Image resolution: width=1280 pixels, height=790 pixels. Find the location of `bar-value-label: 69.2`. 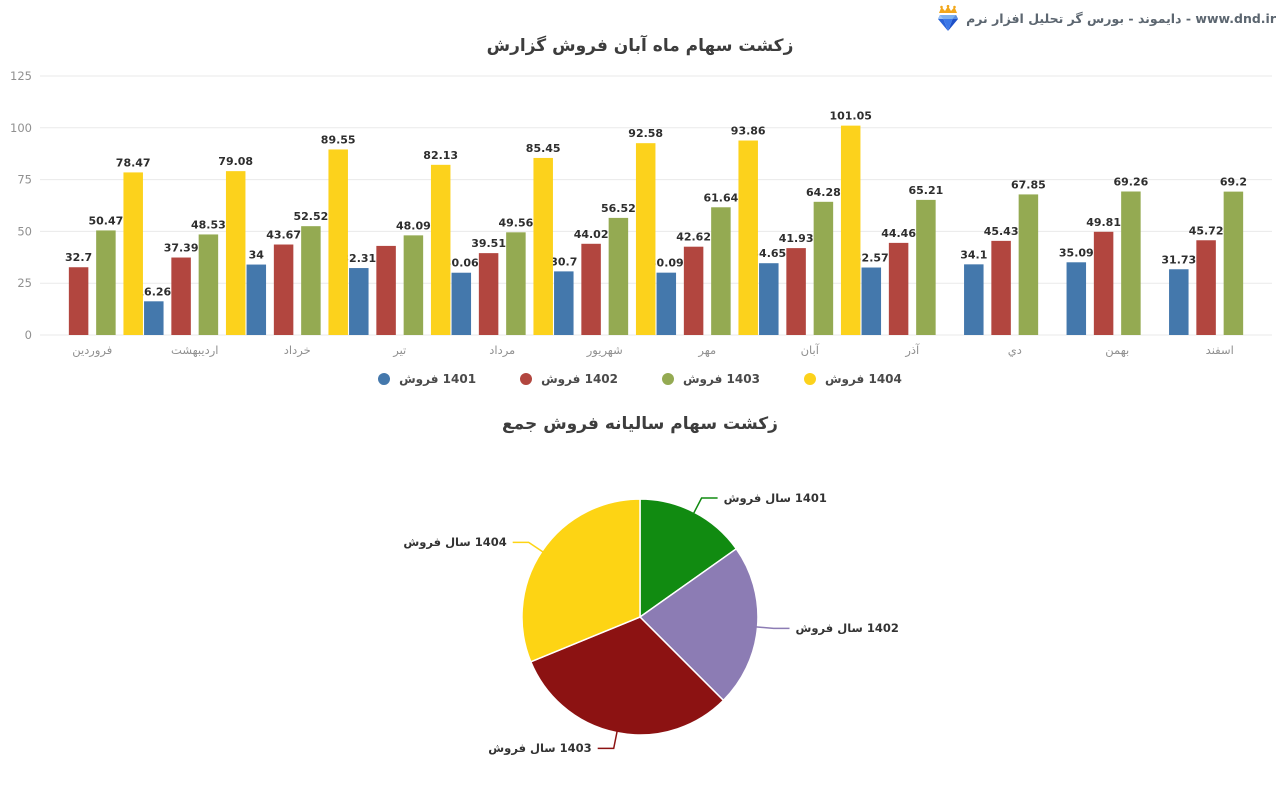

bar-value-label: 69.2 is located at coordinates (1233, 182).